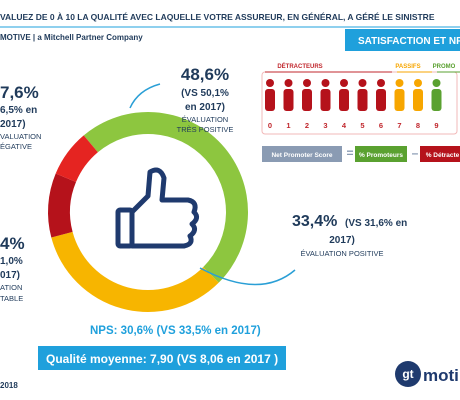  Describe the element at coordinates (299, 66) in the screenshot. I see `group-label: DÉTRACTEURS` at that location.